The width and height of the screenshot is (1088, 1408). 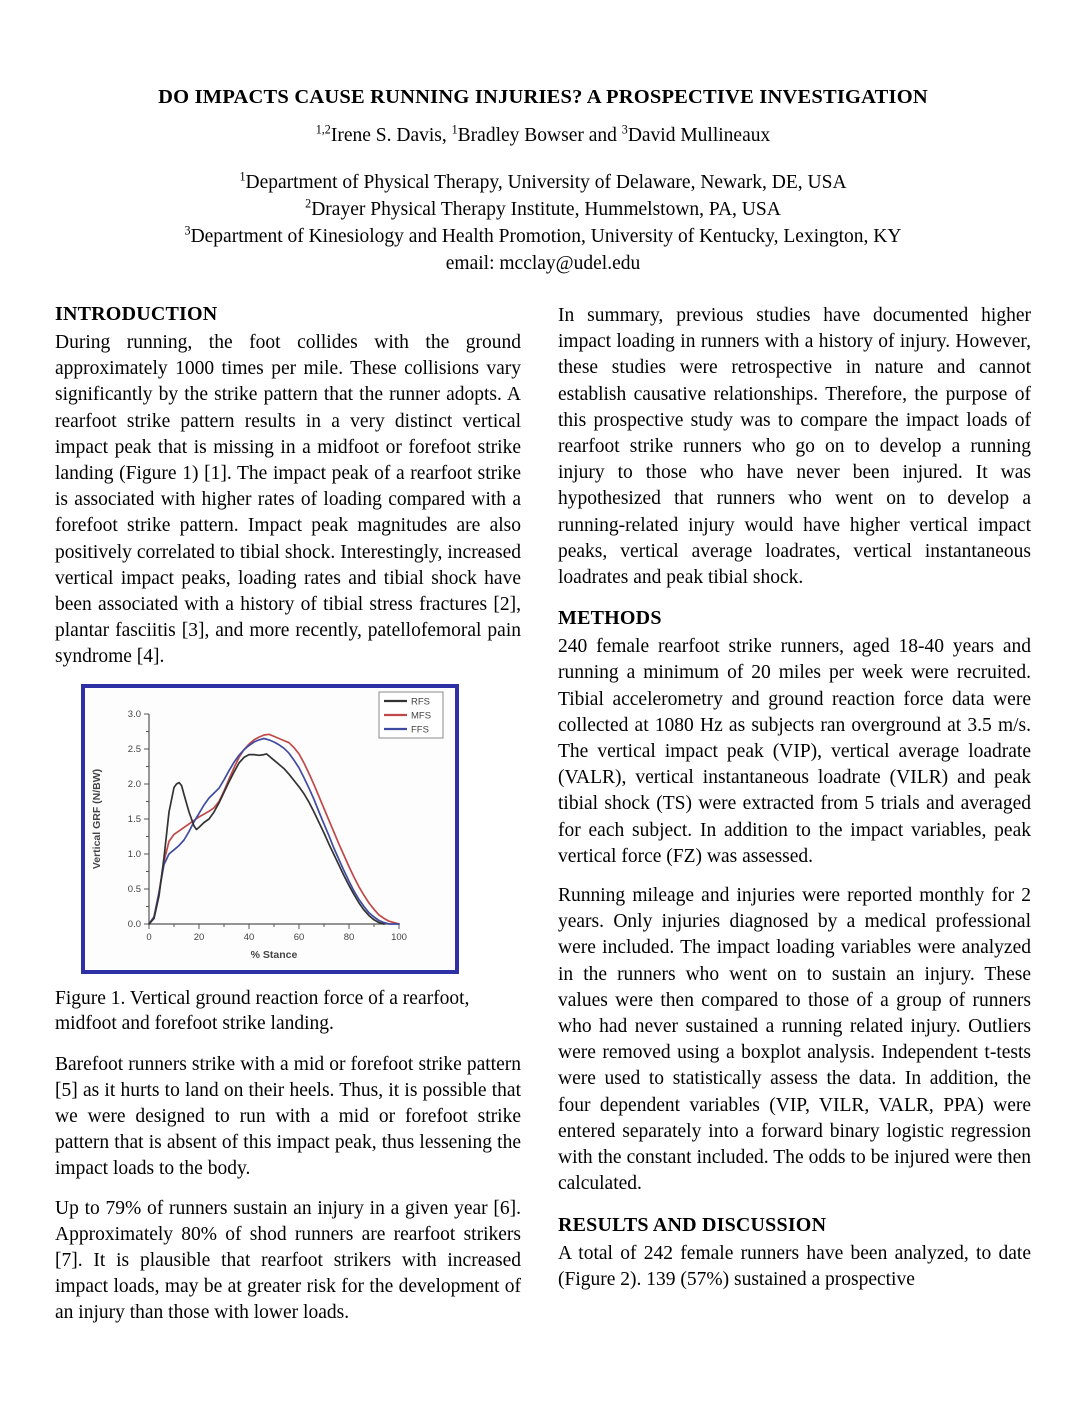 What do you see at coordinates (136, 314) in the screenshot?
I see `section-heading-introduction: INTRODUCTION` at bounding box center [136, 314].